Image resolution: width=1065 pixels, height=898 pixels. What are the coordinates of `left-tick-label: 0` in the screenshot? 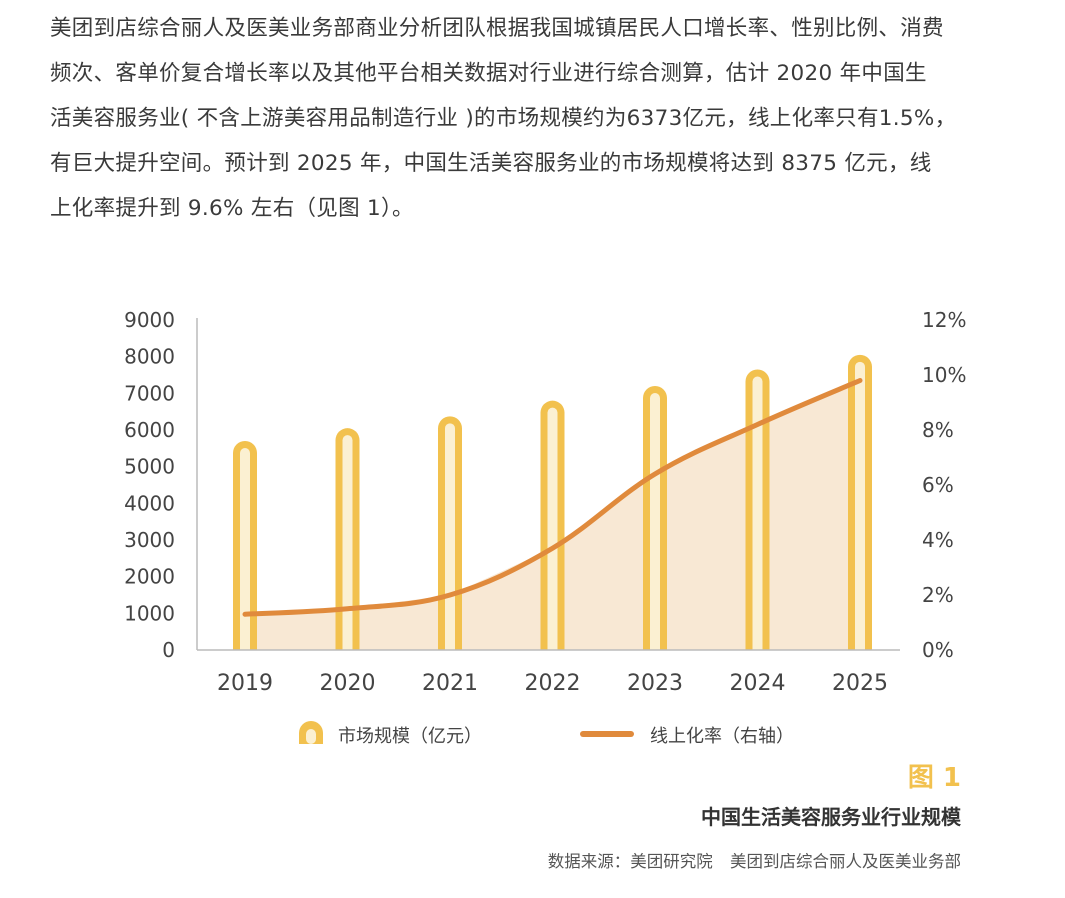 It's located at (168, 650).